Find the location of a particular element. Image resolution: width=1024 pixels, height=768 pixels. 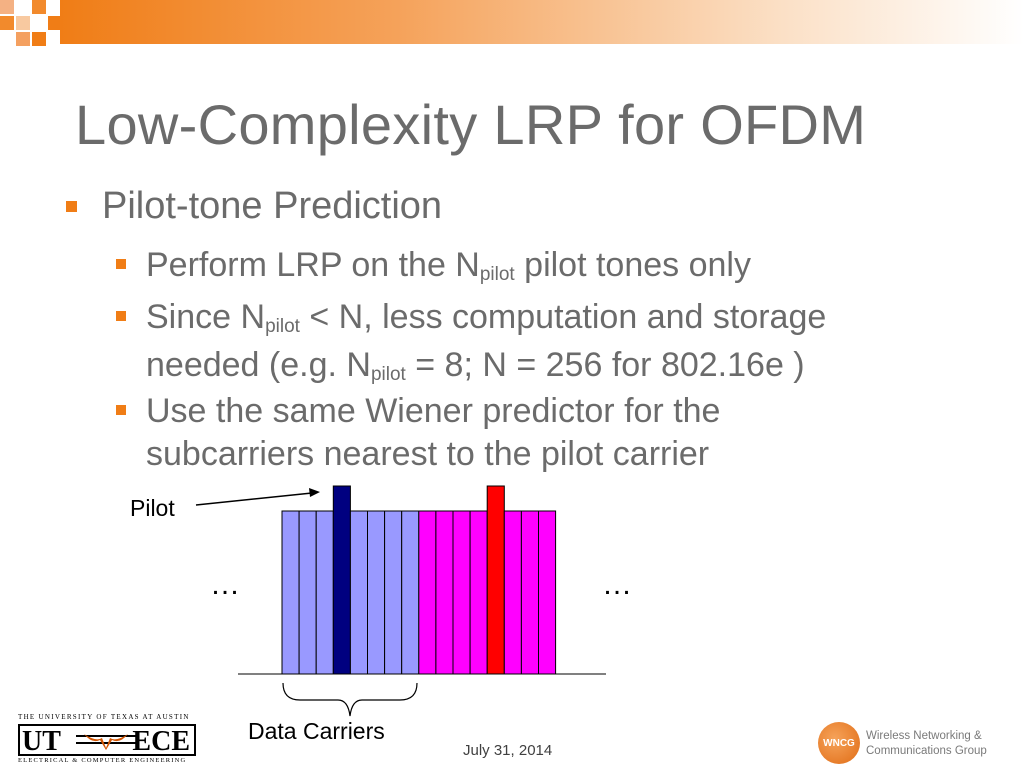

ut-logo-top-text: THE UNIVERSITY OF TEXAS AT AUSTIN is located at coordinates (104, 717).